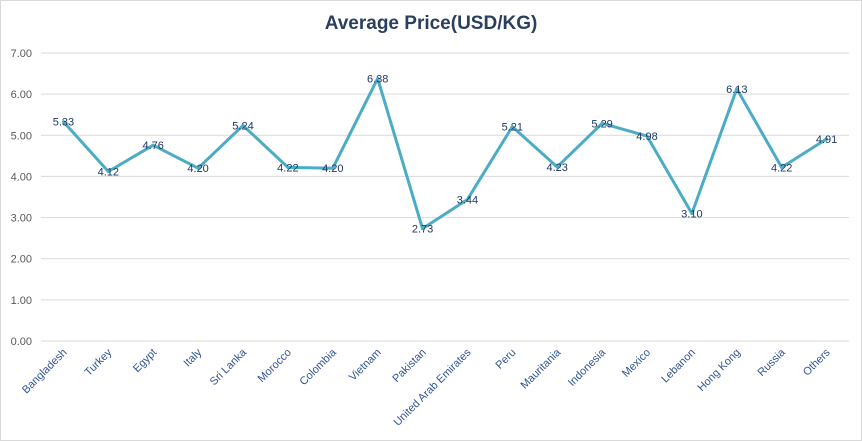 The width and height of the screenshot is (862, 441). I want to click on data-label: 3.44, so click(467, 200).